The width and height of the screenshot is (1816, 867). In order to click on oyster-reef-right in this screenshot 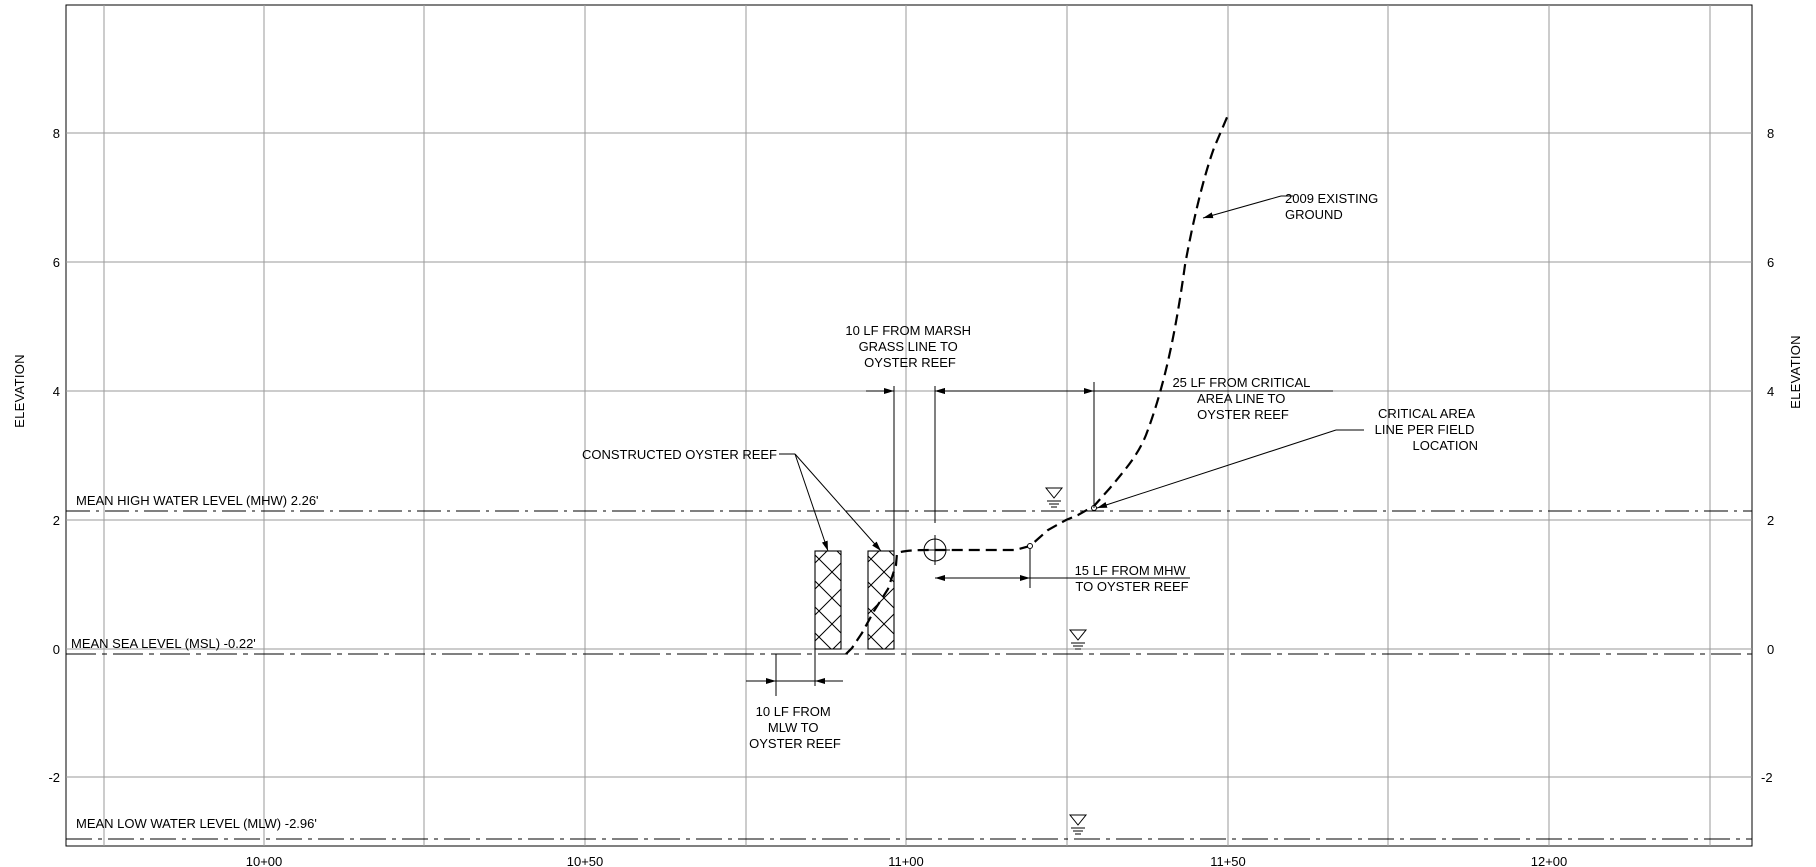, I will do `click(881, 600)`.